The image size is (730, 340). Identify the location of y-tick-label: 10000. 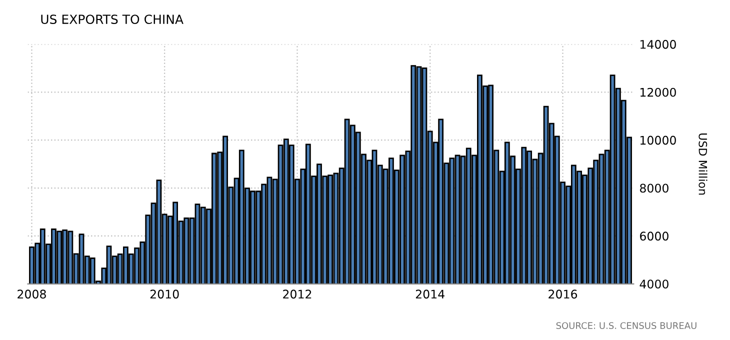
(658, 140).